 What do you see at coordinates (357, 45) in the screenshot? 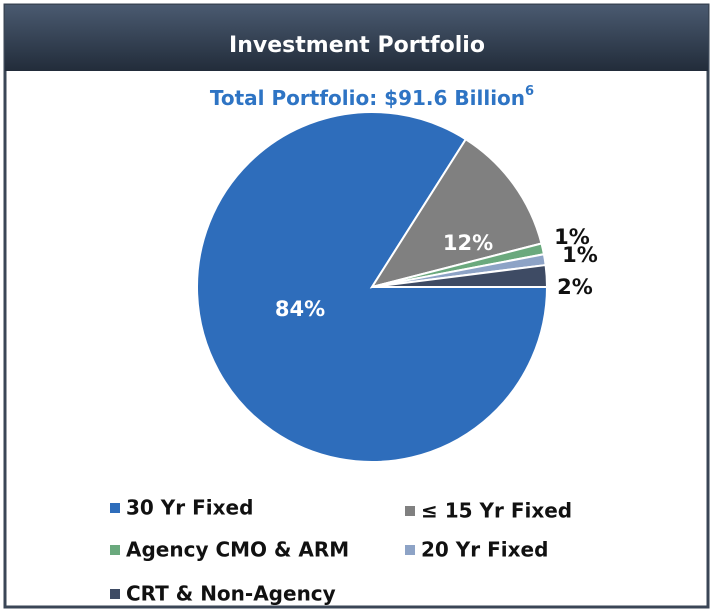
I see `chart-title: Investment Portfolio` at bounding box center [357, 45].